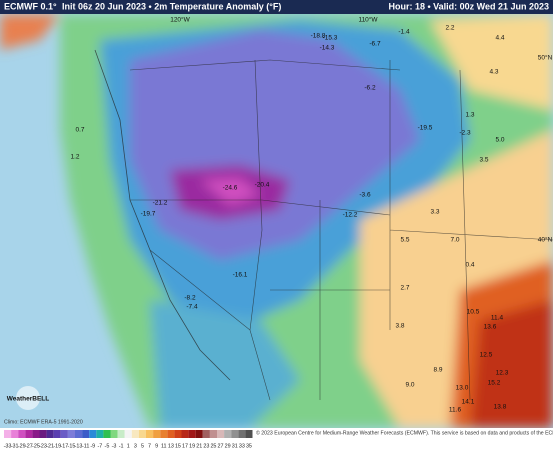 The width and height of the screenshot is (553, 454). What do you see at coordinates (57, 446) in the screenshot?
I see `colorbar-label: -19` at bounding box center [57, 446].